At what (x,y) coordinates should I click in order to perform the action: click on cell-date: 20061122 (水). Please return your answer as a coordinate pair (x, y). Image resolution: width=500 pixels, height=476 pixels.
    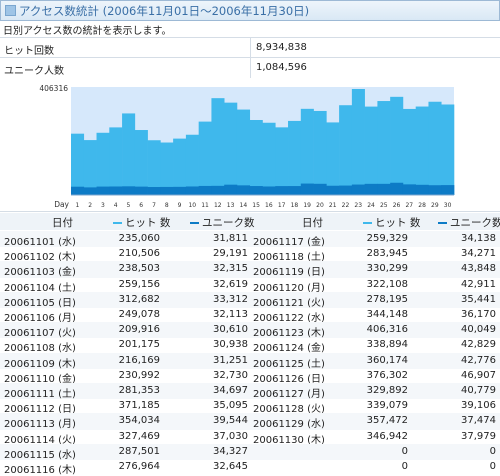
    Looking at the image, I should click on (289, 318).